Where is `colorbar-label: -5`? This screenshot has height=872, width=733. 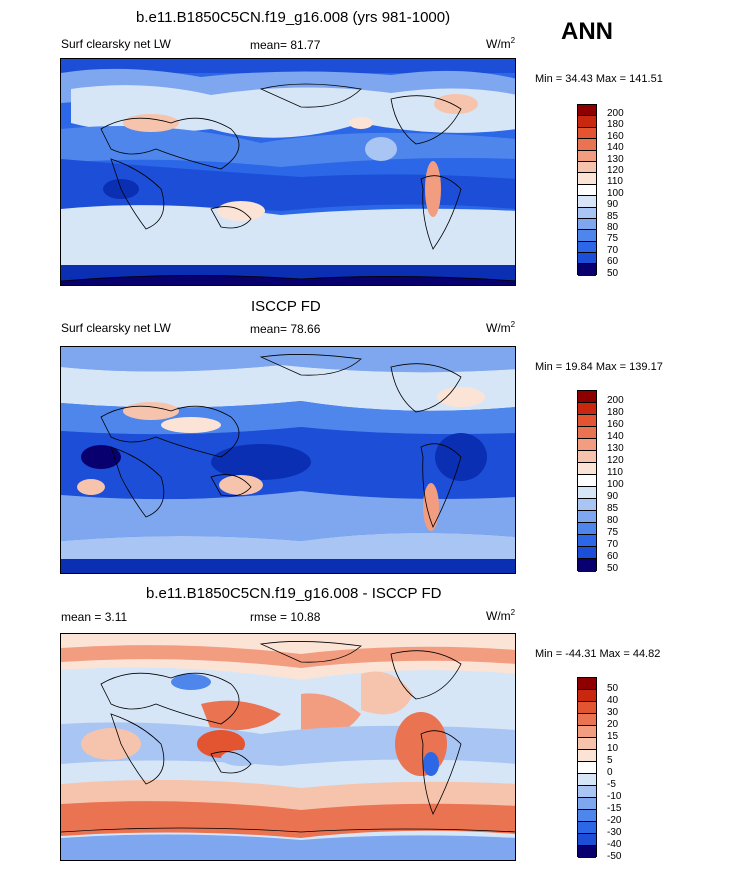 colorbar-label: -5 is located at coordinates (611, 784).